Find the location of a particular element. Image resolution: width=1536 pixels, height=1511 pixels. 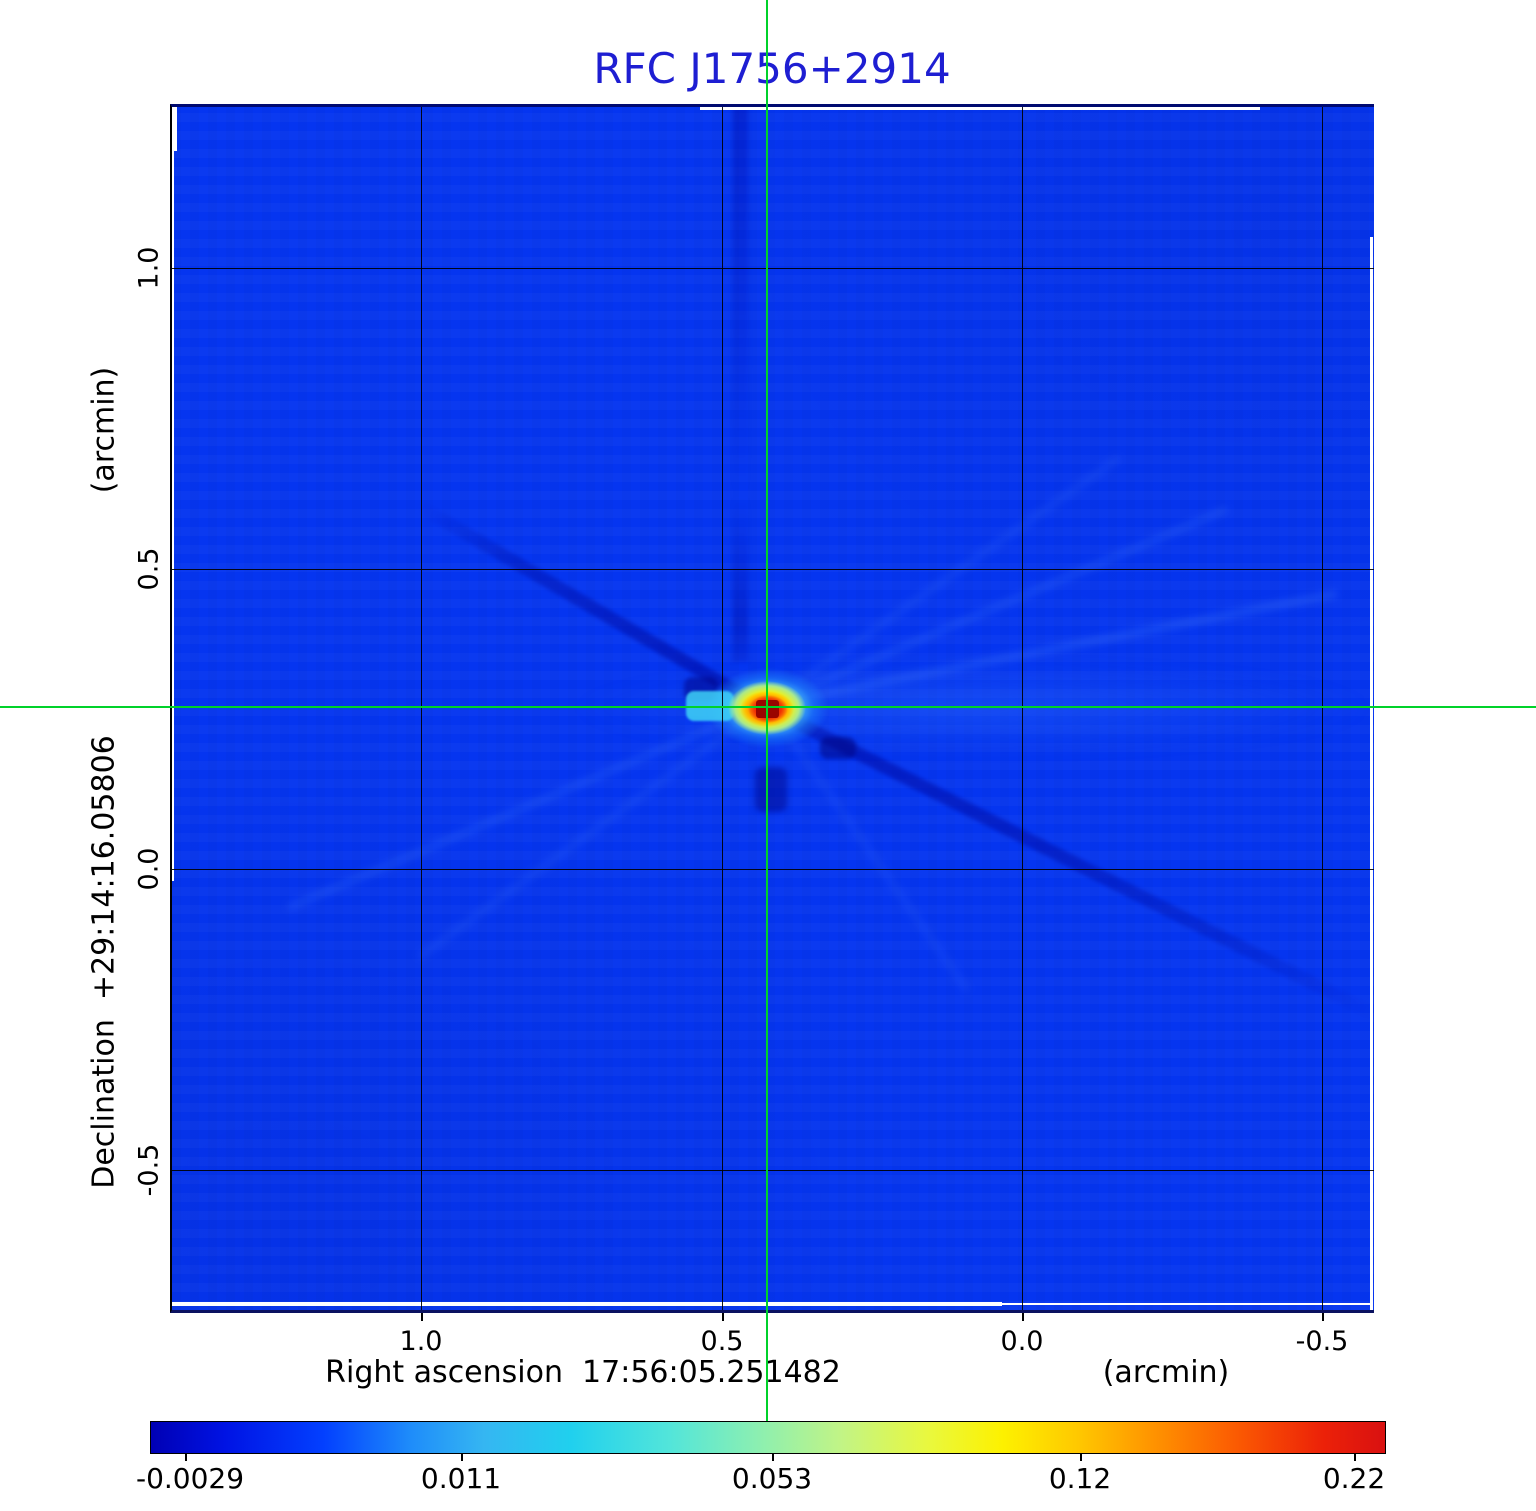

plot-title: RFC J1756+2914 is located at coordinates (772, 68).